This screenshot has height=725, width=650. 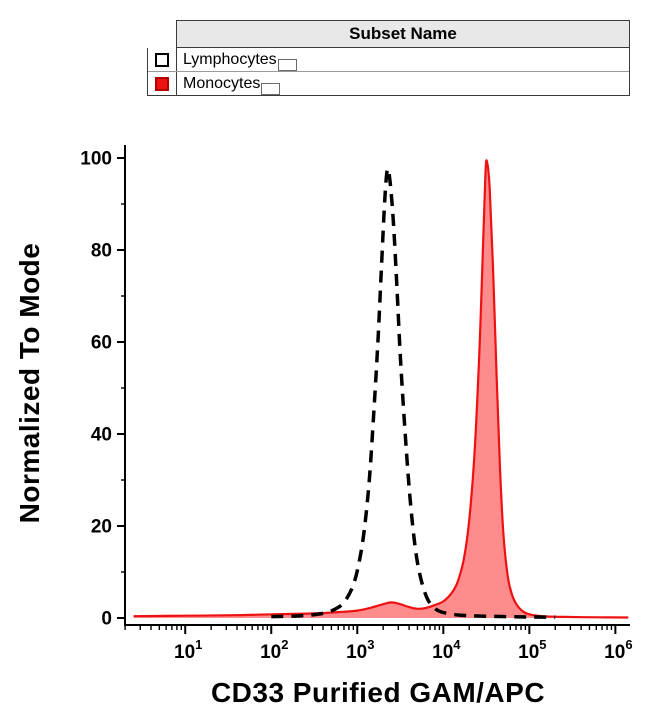 I want to click on legend-row-monocytes: Monocytes, so click(x=388, y=83).